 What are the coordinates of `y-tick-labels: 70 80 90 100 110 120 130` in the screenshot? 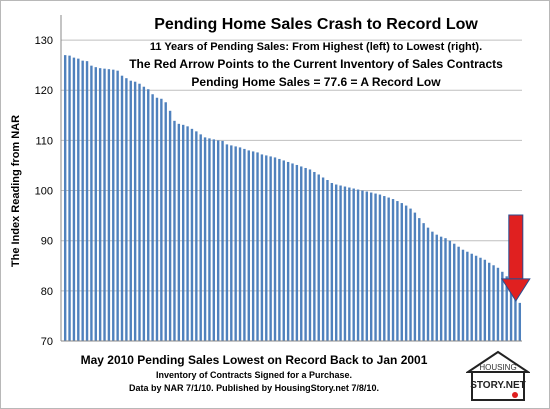 It's located at (44, 191).